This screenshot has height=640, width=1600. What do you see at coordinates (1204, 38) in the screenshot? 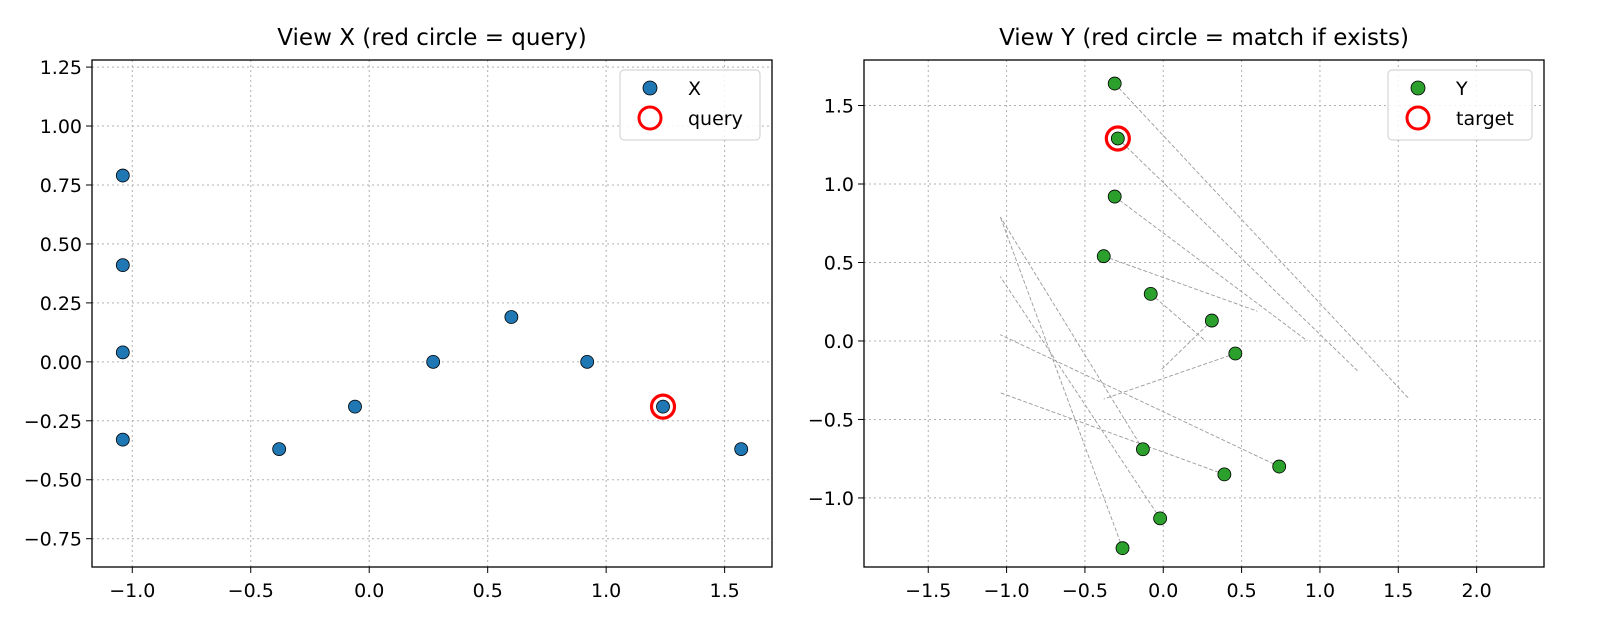
I see `panel-title-view-y: View Y (red circle = match if exists)` at bounding box center [1204, 38].